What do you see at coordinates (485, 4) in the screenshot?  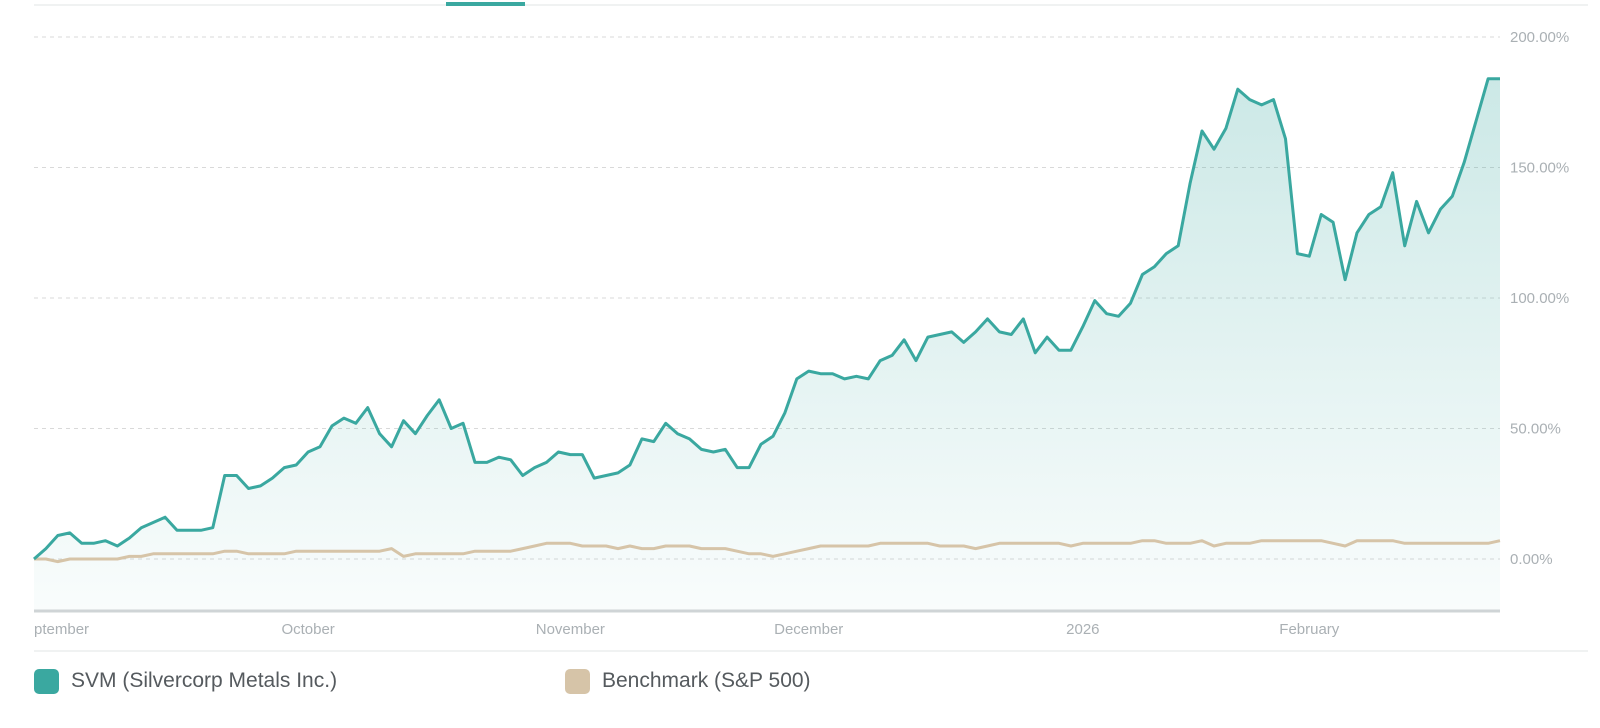 I see `active-tab-indicator` at bounding box center [485, 4].